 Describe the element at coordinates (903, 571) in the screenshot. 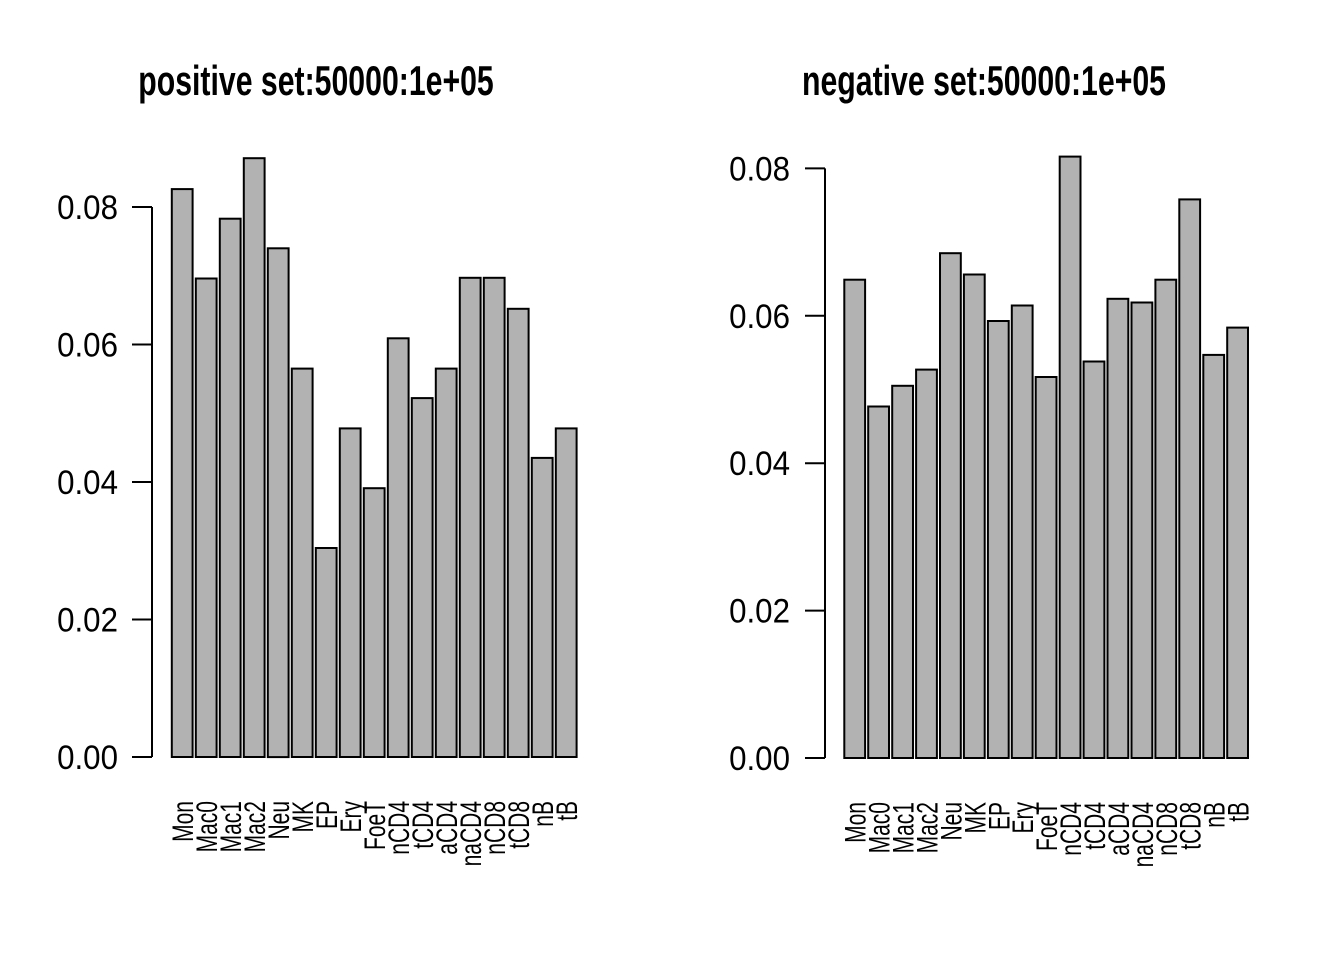

I see `bar-negative-Mac1` at that location.